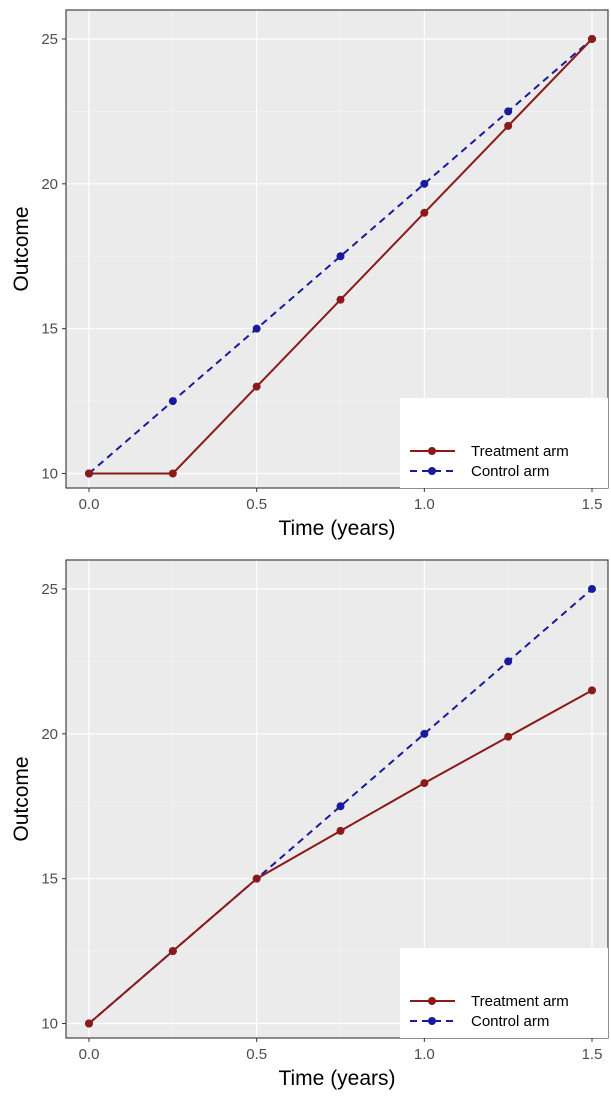 Image resolution: width=611 pixels, height=1100 pixels. I want to click on chart-top-x-axis-title: Time (years), so click(336, 528).